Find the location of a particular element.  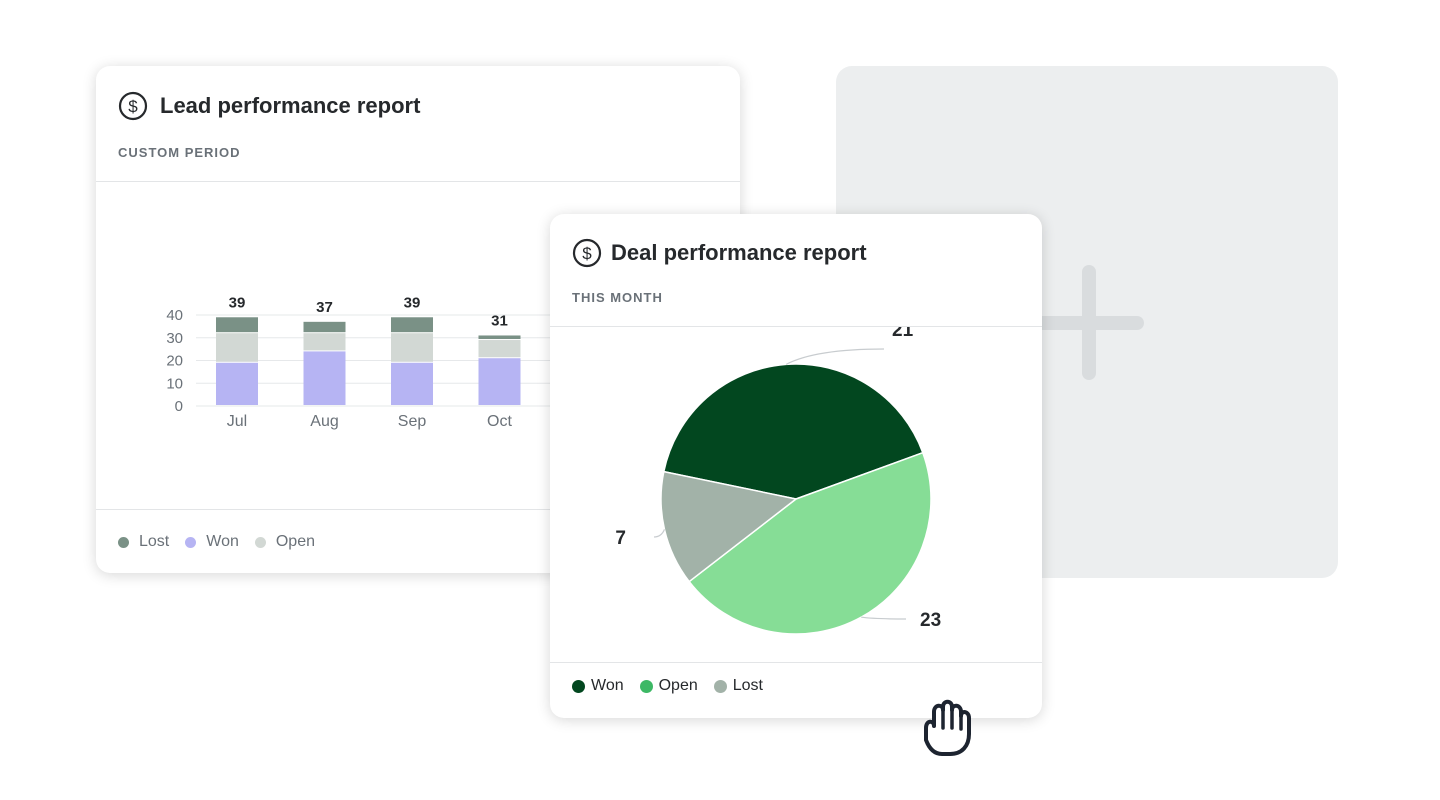

card-title: Deal performance report is located at coordinates (739, 252).